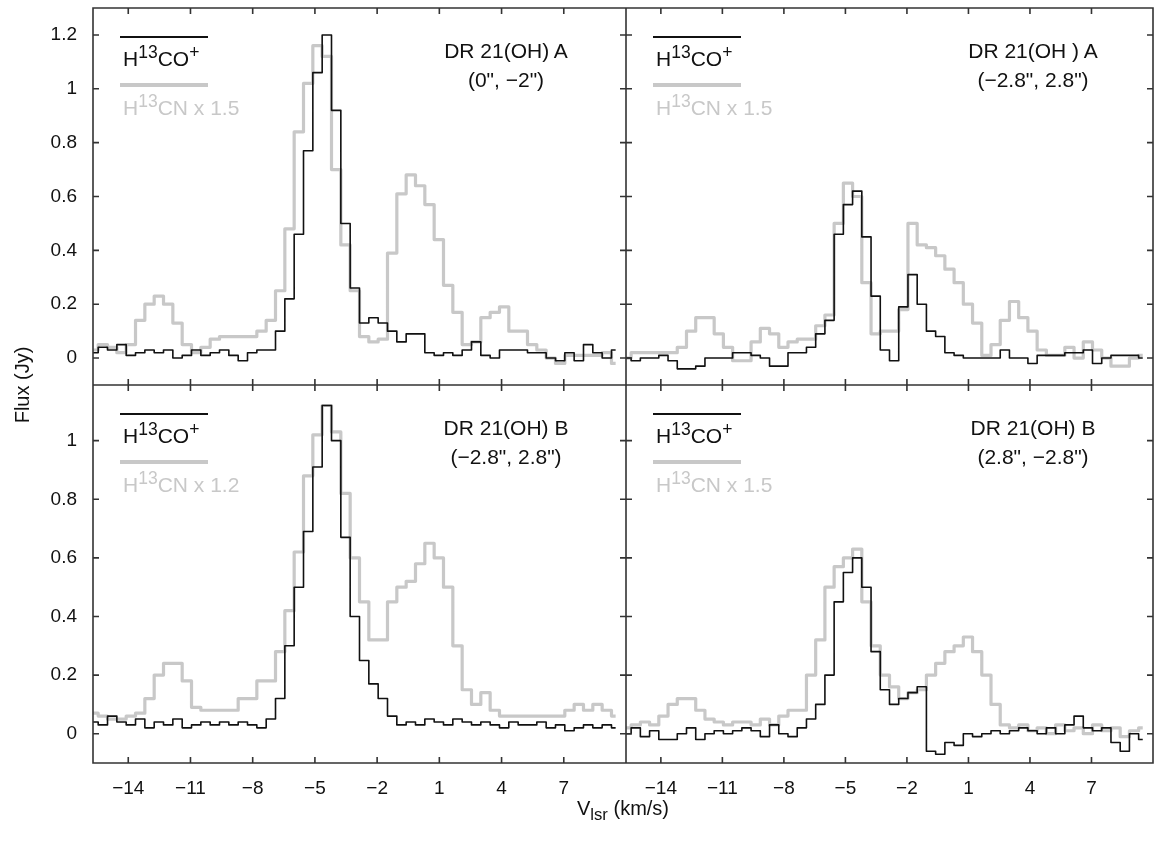  I want to click on text: DR 21(OH) A, so click(506, 51).